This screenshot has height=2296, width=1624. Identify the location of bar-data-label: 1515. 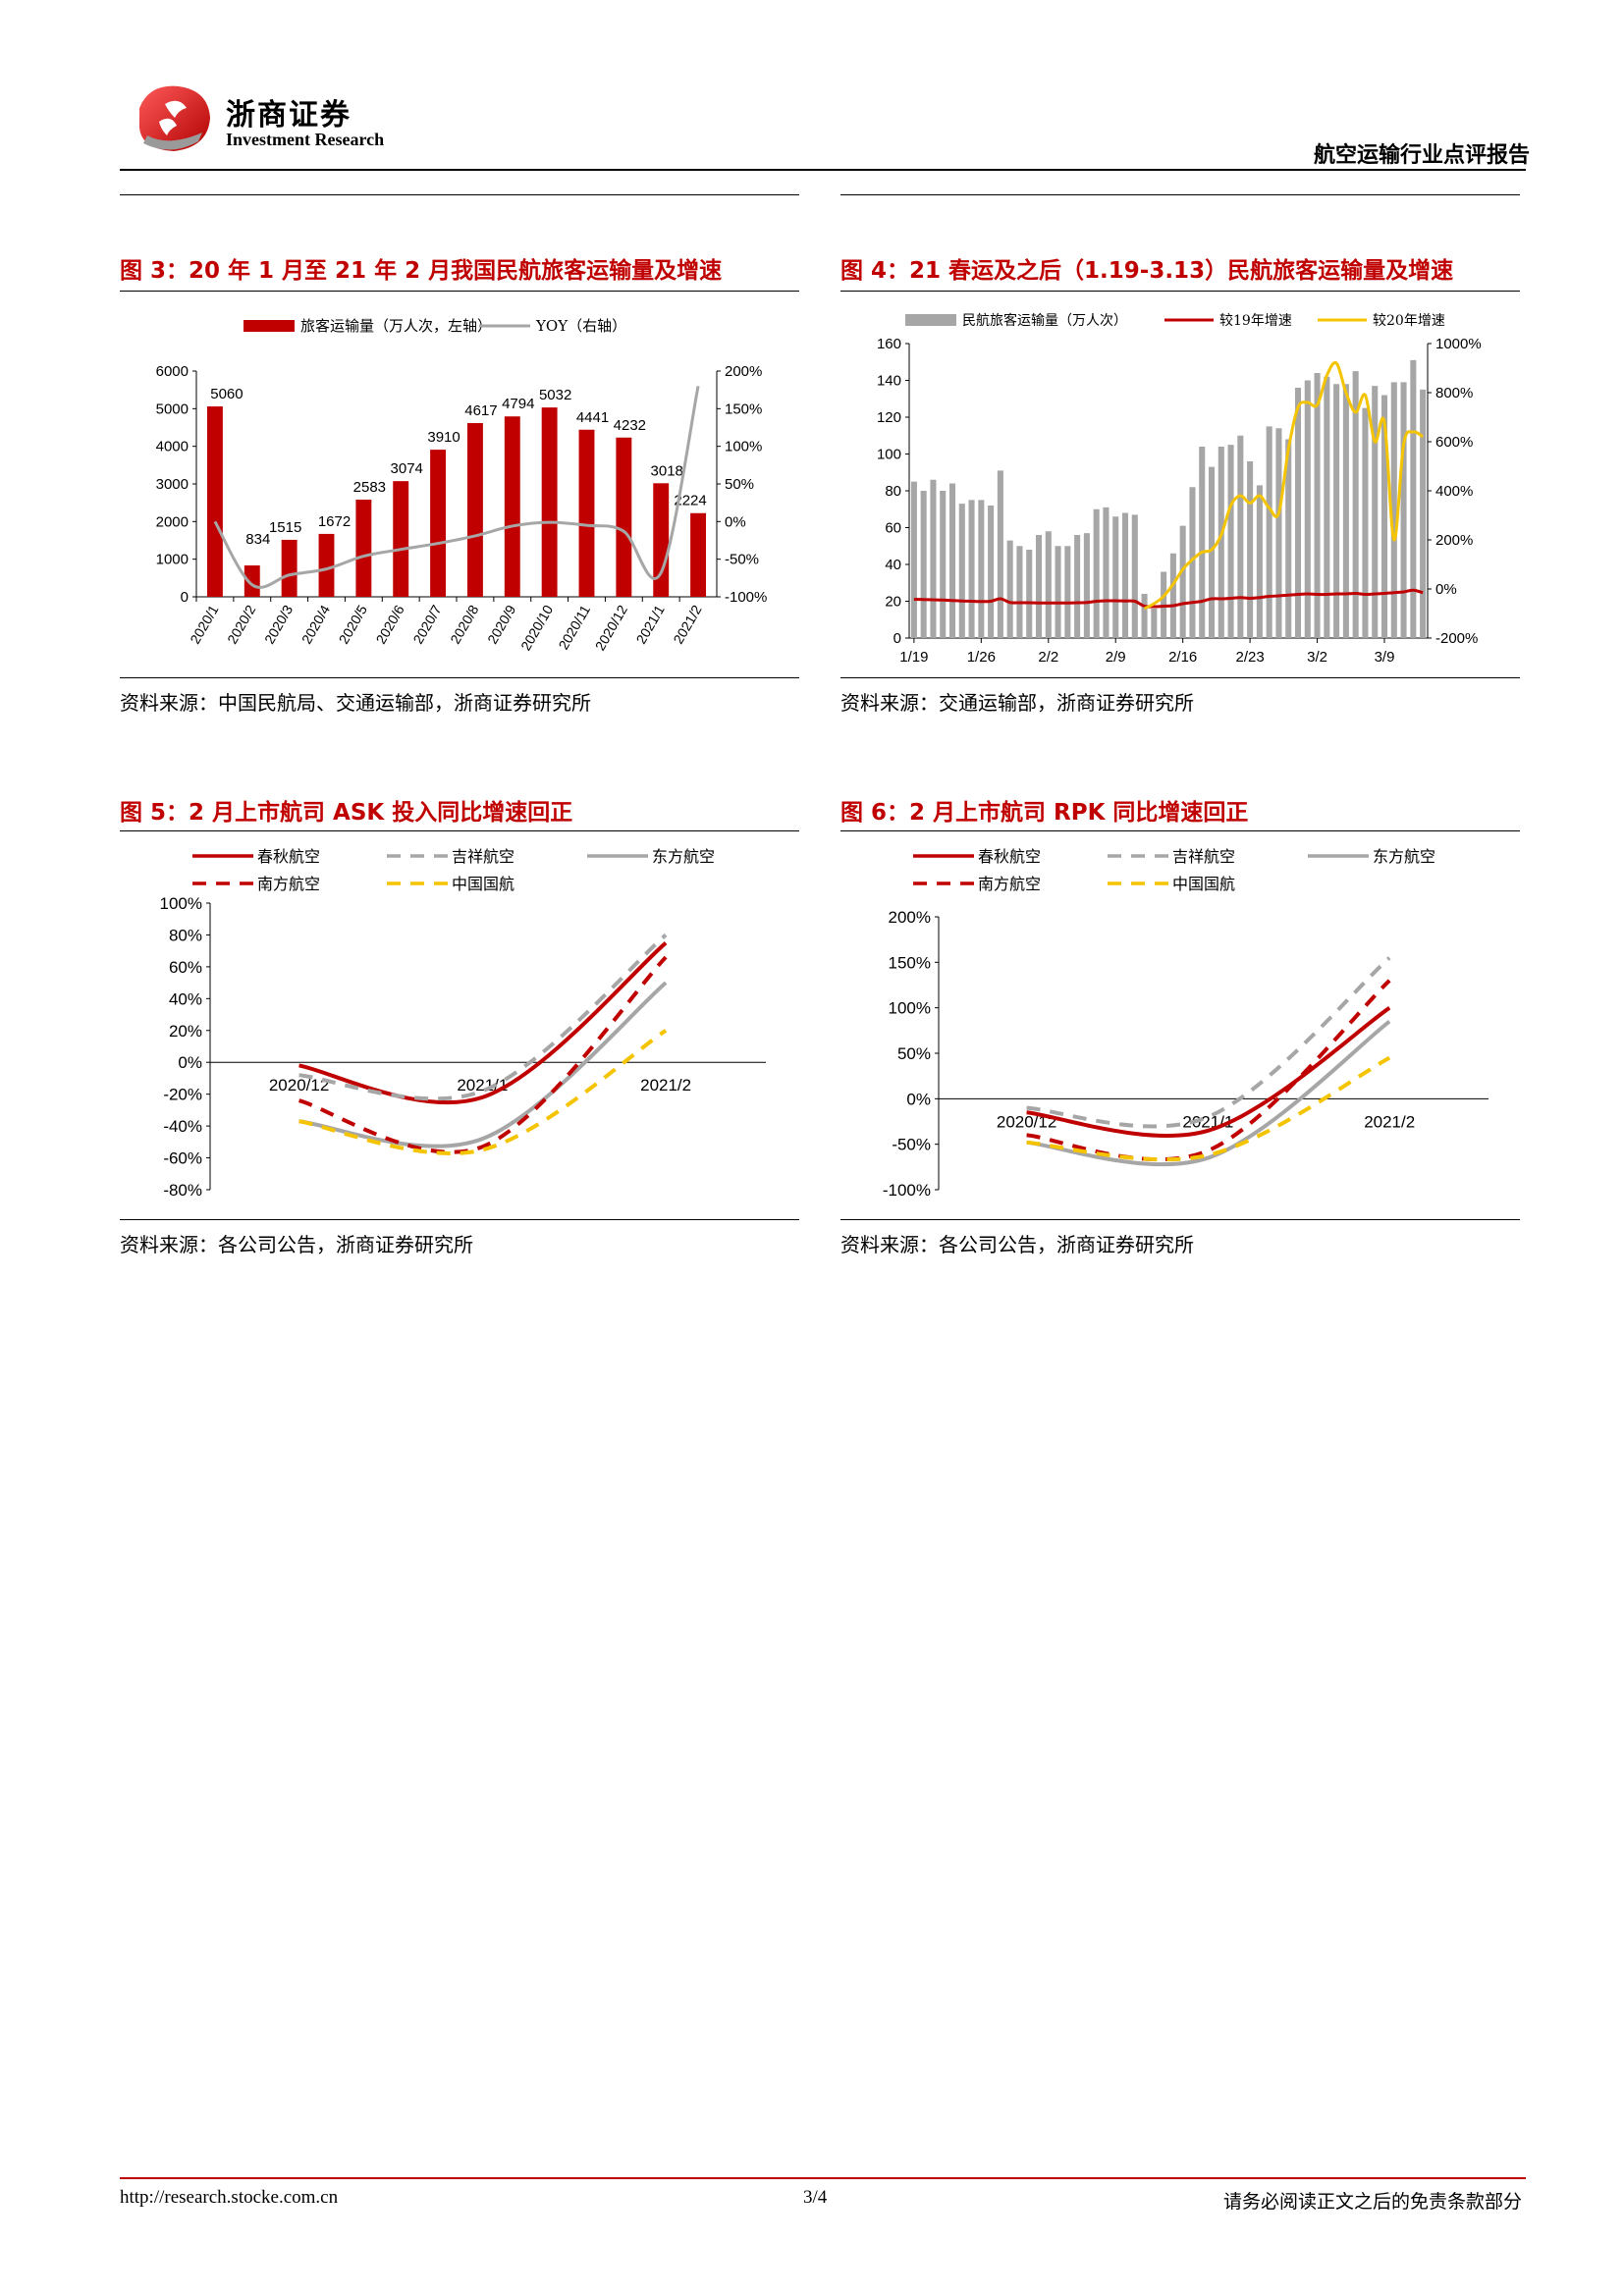
(285, 527).